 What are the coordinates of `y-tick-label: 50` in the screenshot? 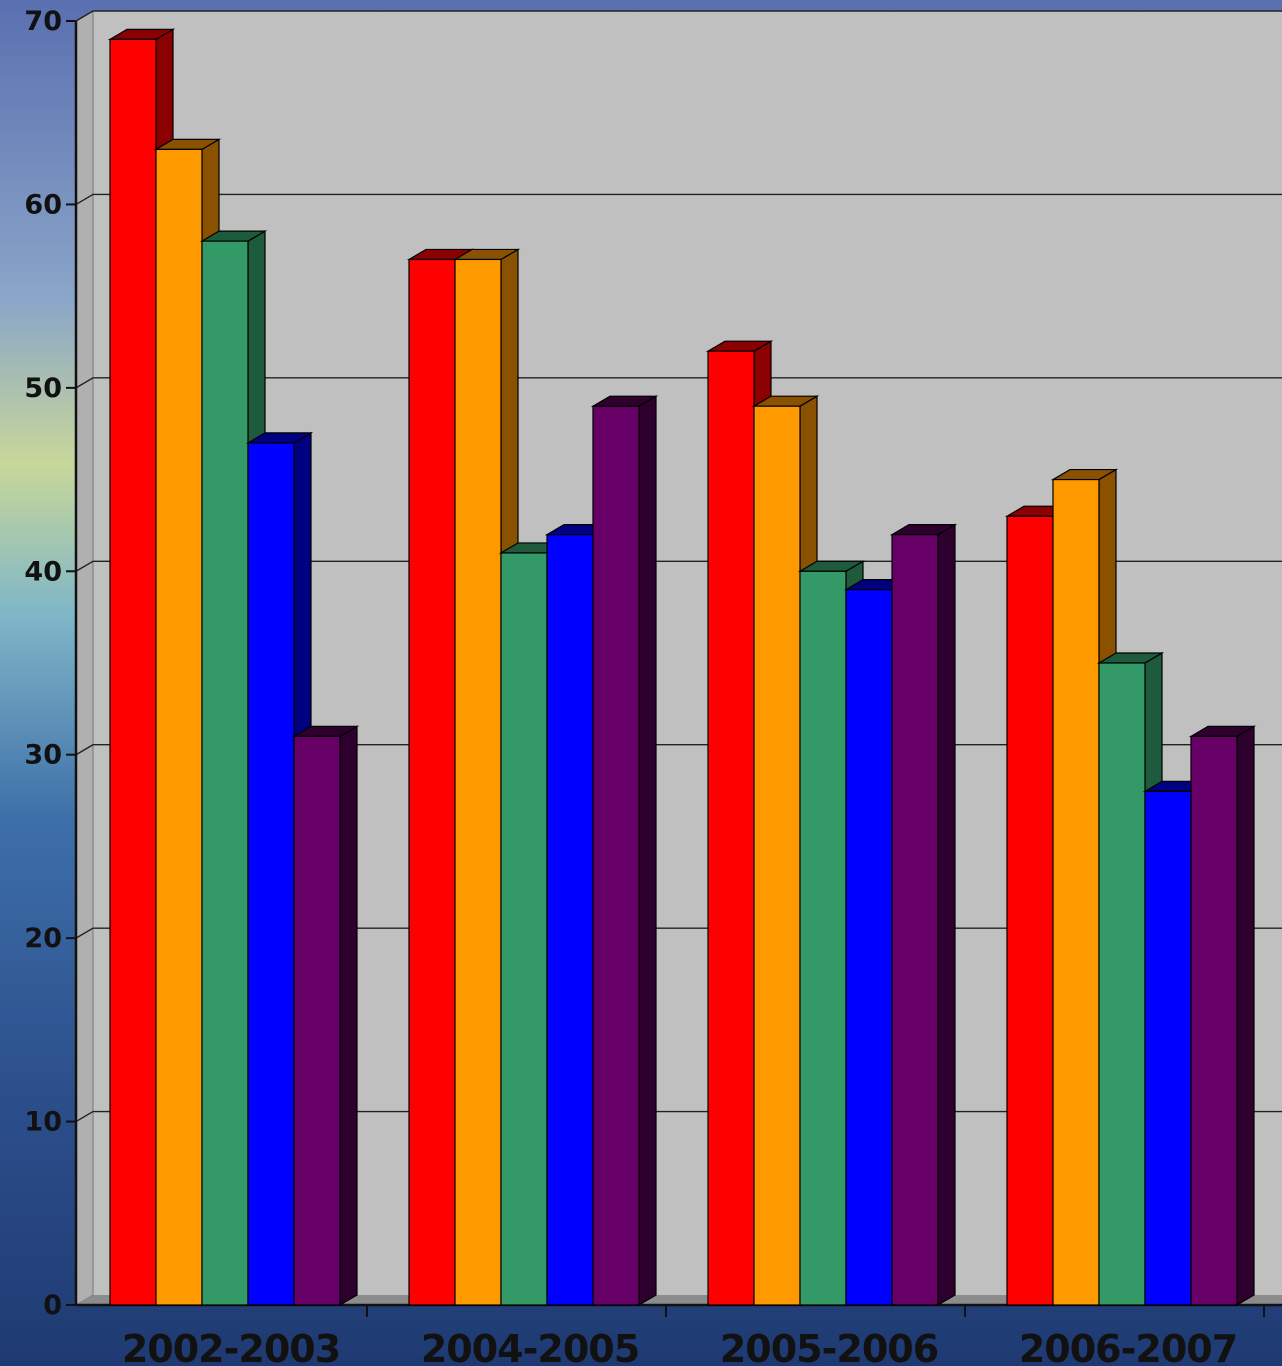 It's located at (43, 388).